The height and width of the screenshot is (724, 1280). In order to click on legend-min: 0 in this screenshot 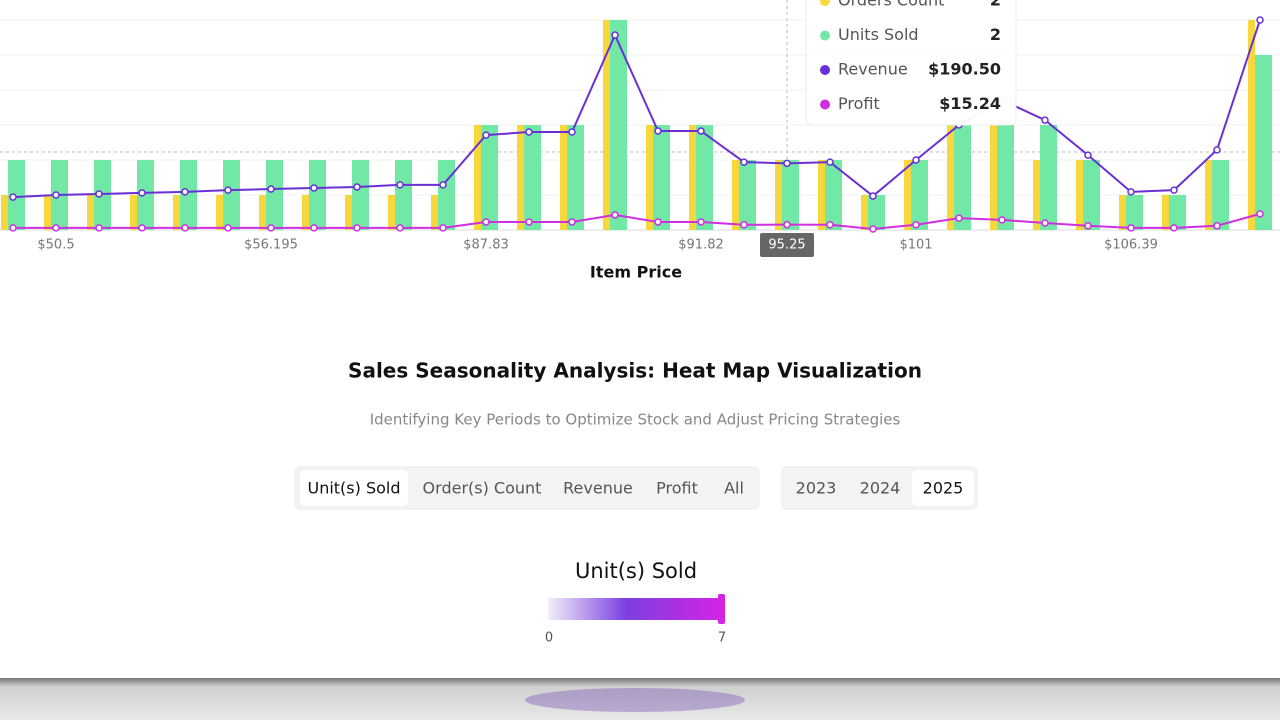, I will do `click(549, 638)`.